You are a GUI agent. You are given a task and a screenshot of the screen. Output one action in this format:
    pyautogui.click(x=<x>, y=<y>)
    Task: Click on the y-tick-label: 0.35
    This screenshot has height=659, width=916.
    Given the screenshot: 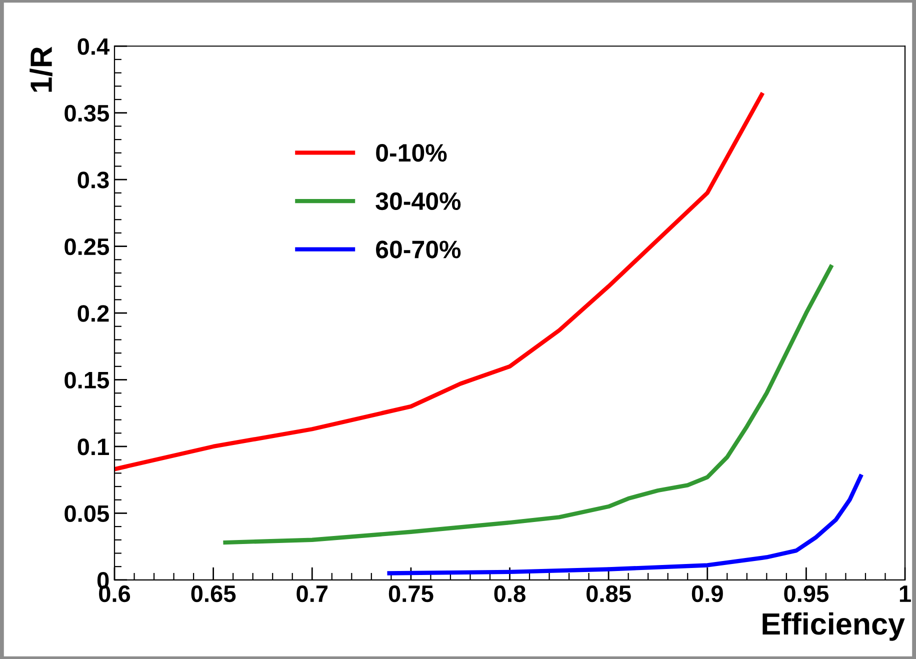 What is the action you would take?
    pyautogui.click(x=86, y=113)
    